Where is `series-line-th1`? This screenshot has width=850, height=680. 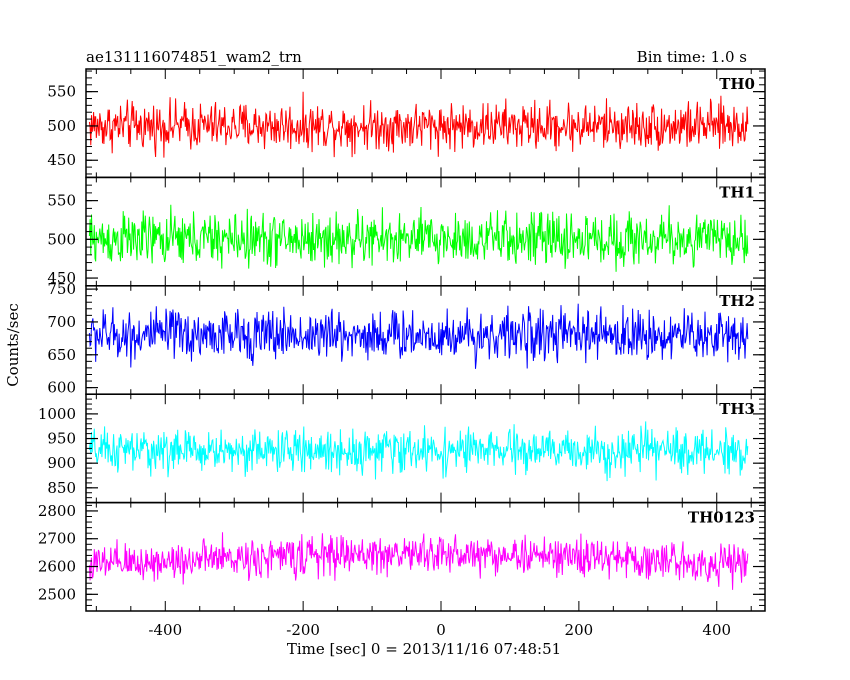
series-line-th1 is located at coordinates (418, 238).